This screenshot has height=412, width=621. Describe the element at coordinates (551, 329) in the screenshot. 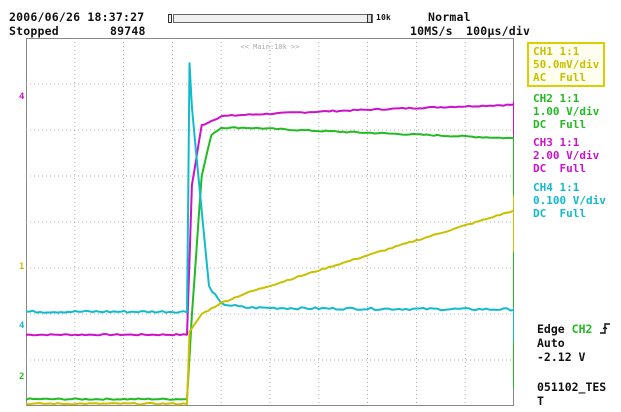

I see `trigger-type: Edge` at that location.